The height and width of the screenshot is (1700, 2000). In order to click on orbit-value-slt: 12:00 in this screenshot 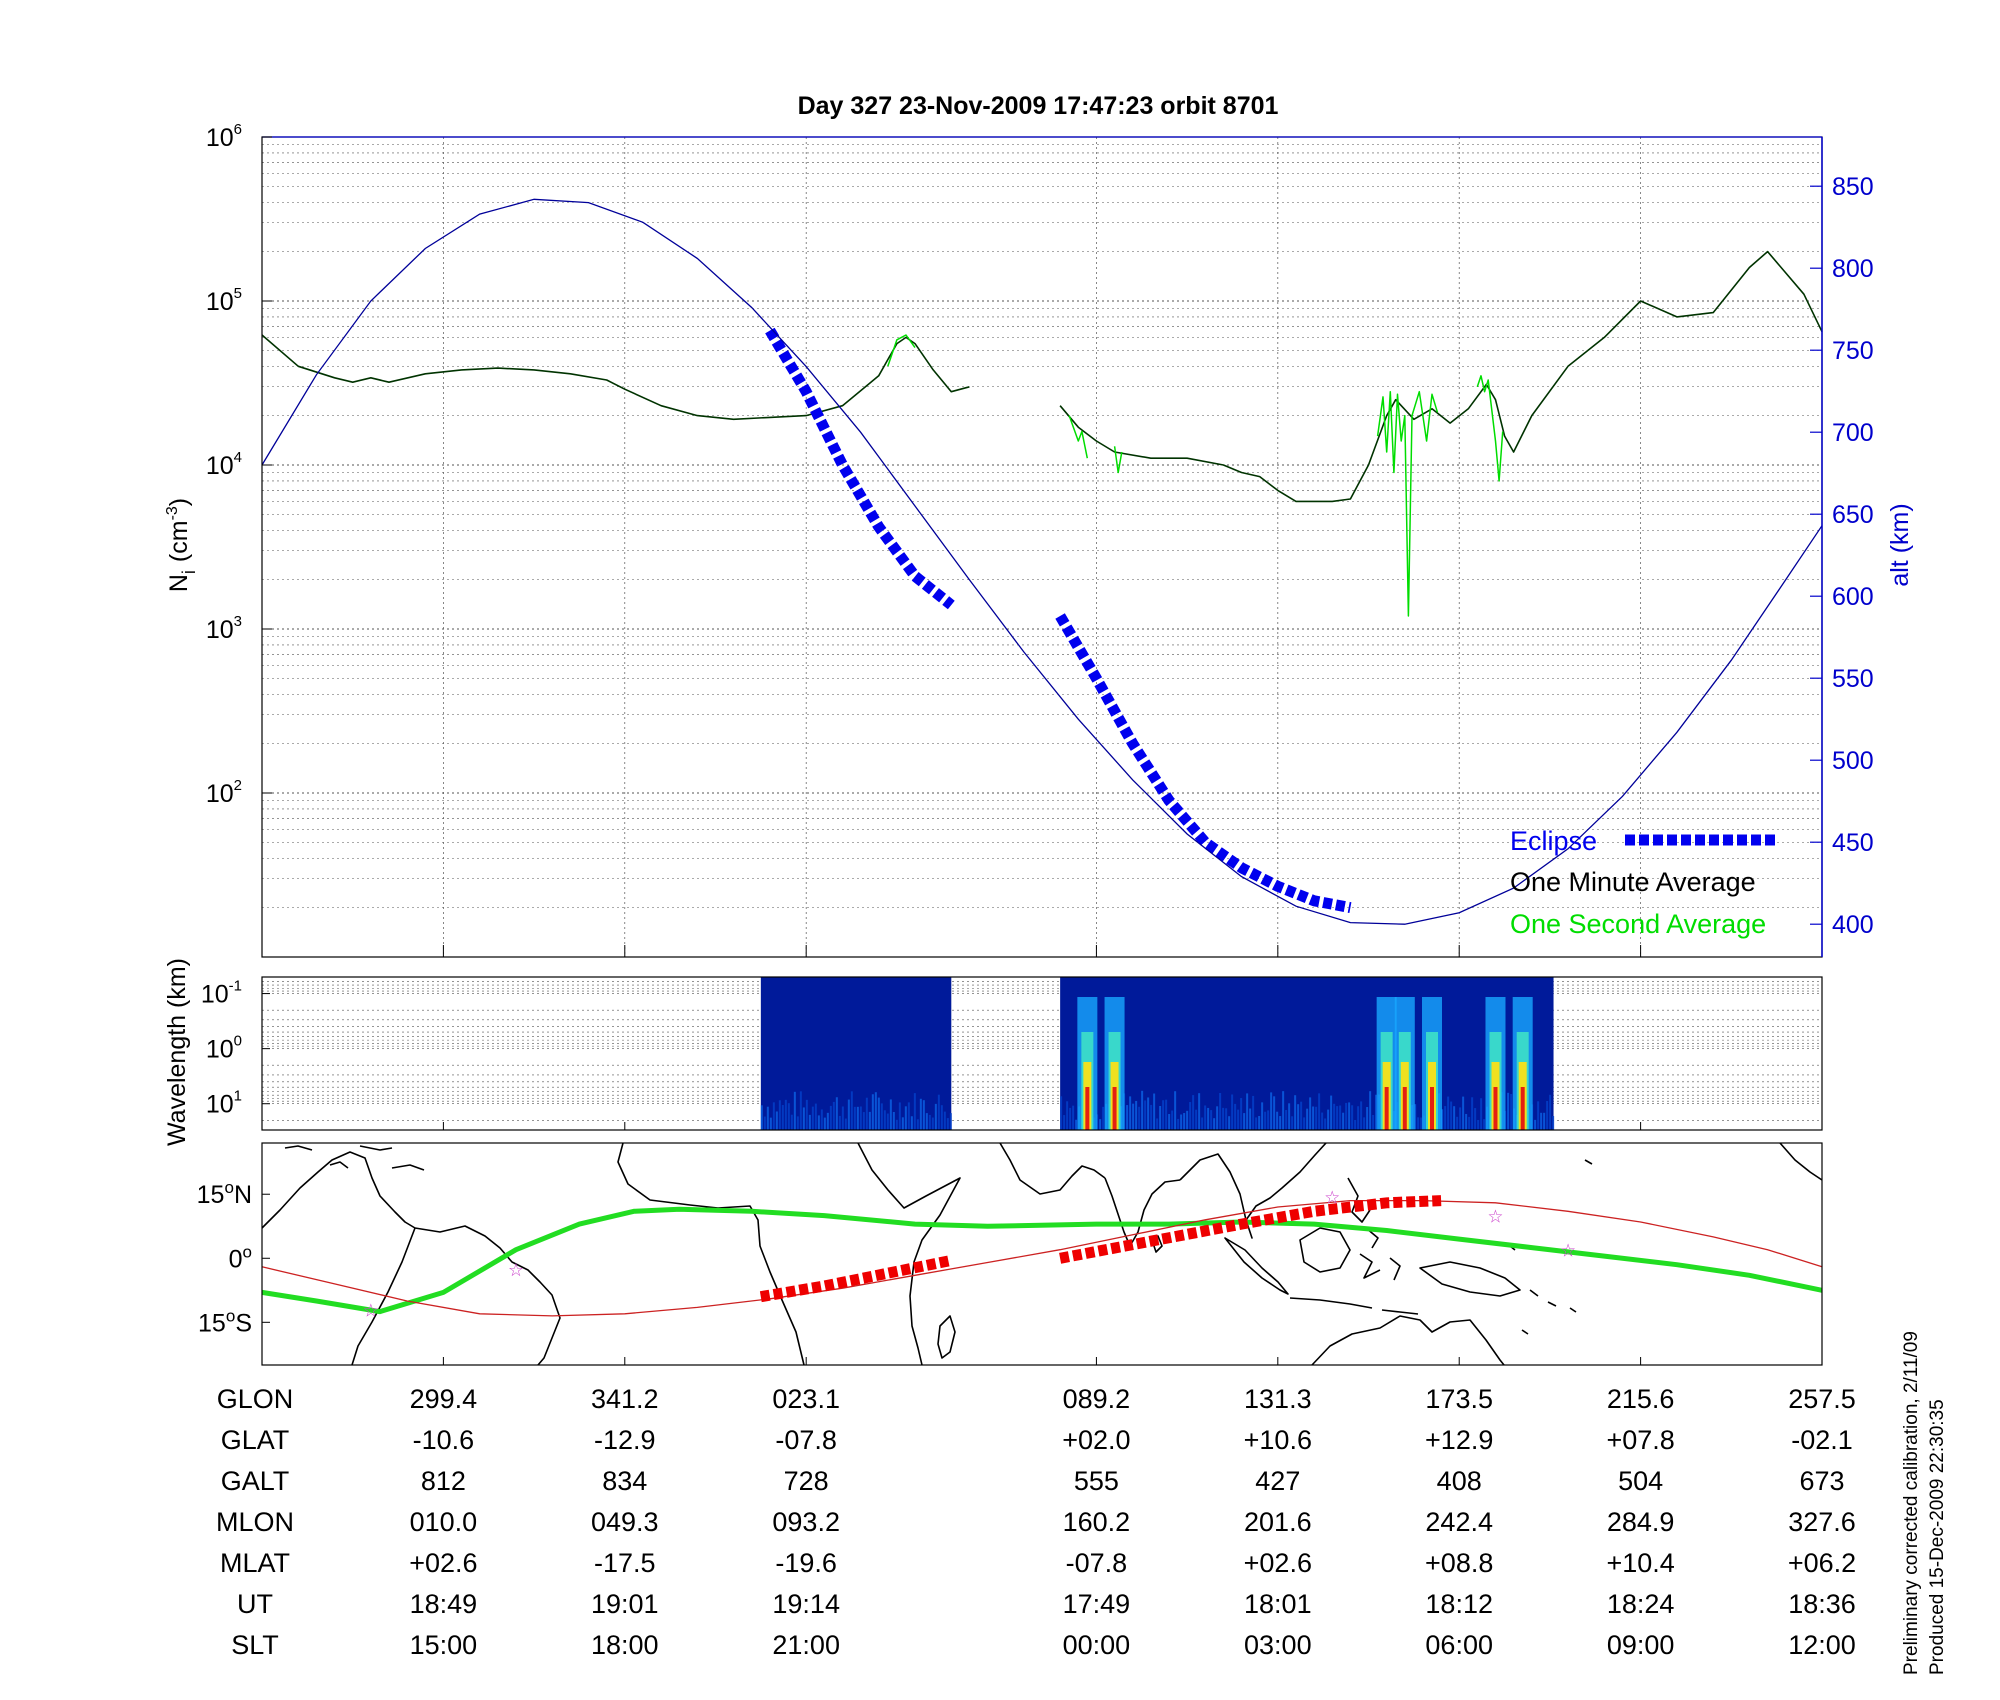, I will do `click(1822, 1645)`.